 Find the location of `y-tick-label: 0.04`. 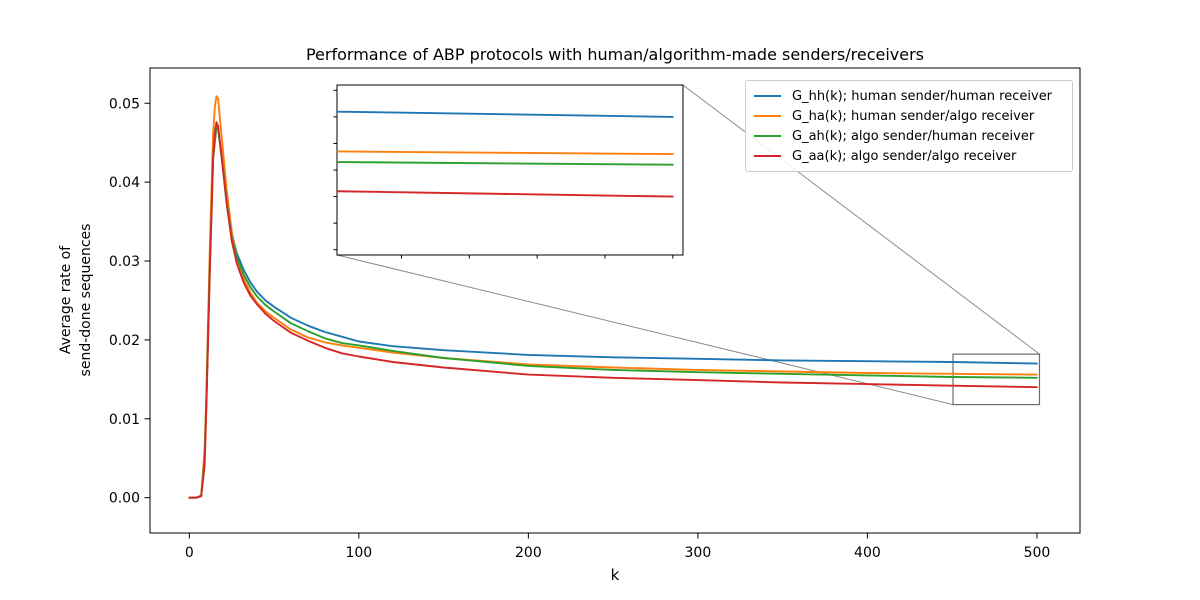

y-tick-label: 0.04 is located at coordinates (124, 183).